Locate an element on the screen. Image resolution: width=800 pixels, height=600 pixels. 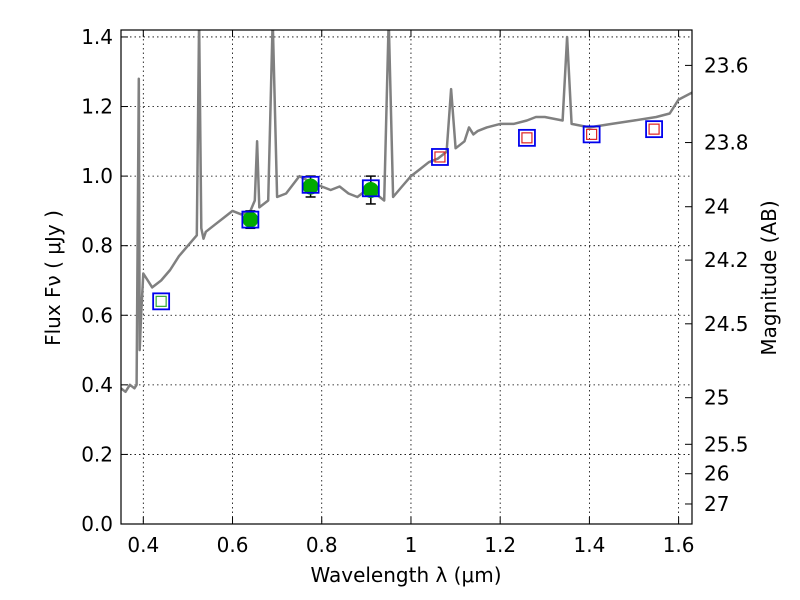
y-tick-label: 1.0 is located at coordinates (97, 176).